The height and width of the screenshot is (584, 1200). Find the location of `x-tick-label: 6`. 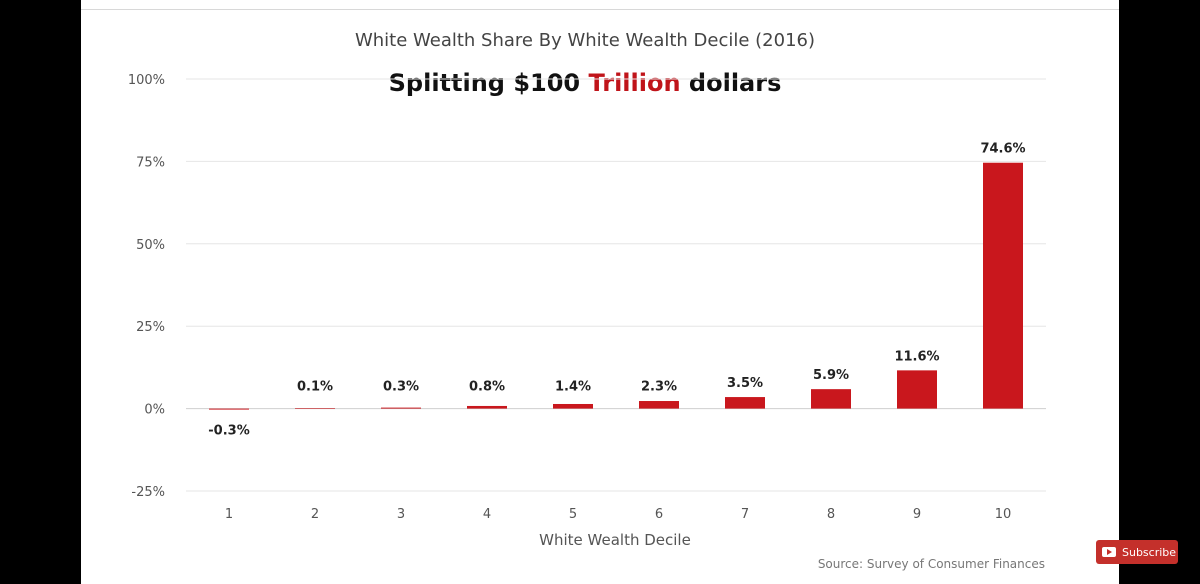

x-tick-label: 6 is located at coordinates (659, 514).